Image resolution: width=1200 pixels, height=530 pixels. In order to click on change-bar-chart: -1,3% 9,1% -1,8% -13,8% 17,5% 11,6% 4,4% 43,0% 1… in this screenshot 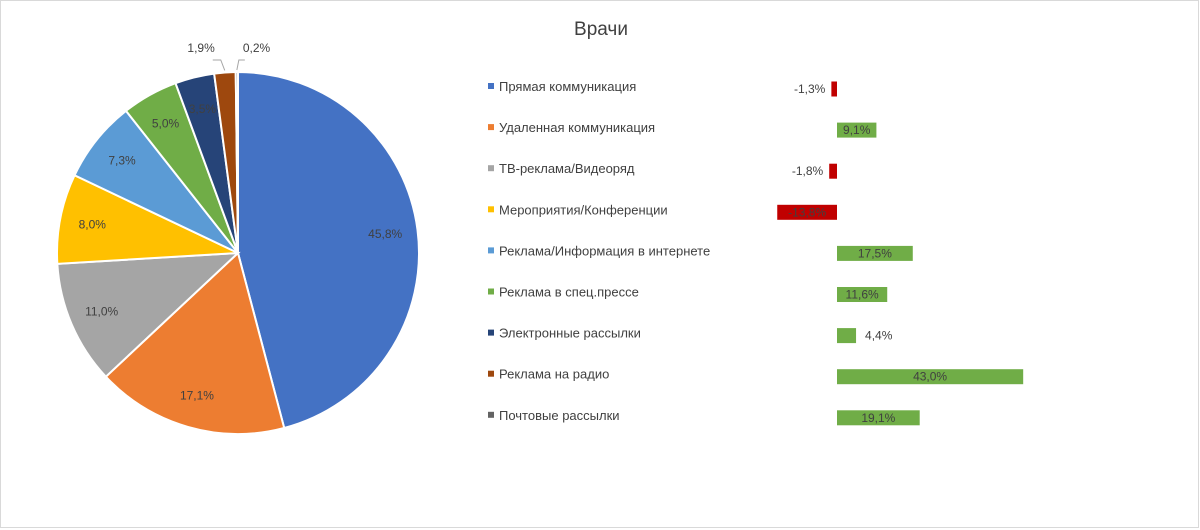, I will do `click(900, 253)`.